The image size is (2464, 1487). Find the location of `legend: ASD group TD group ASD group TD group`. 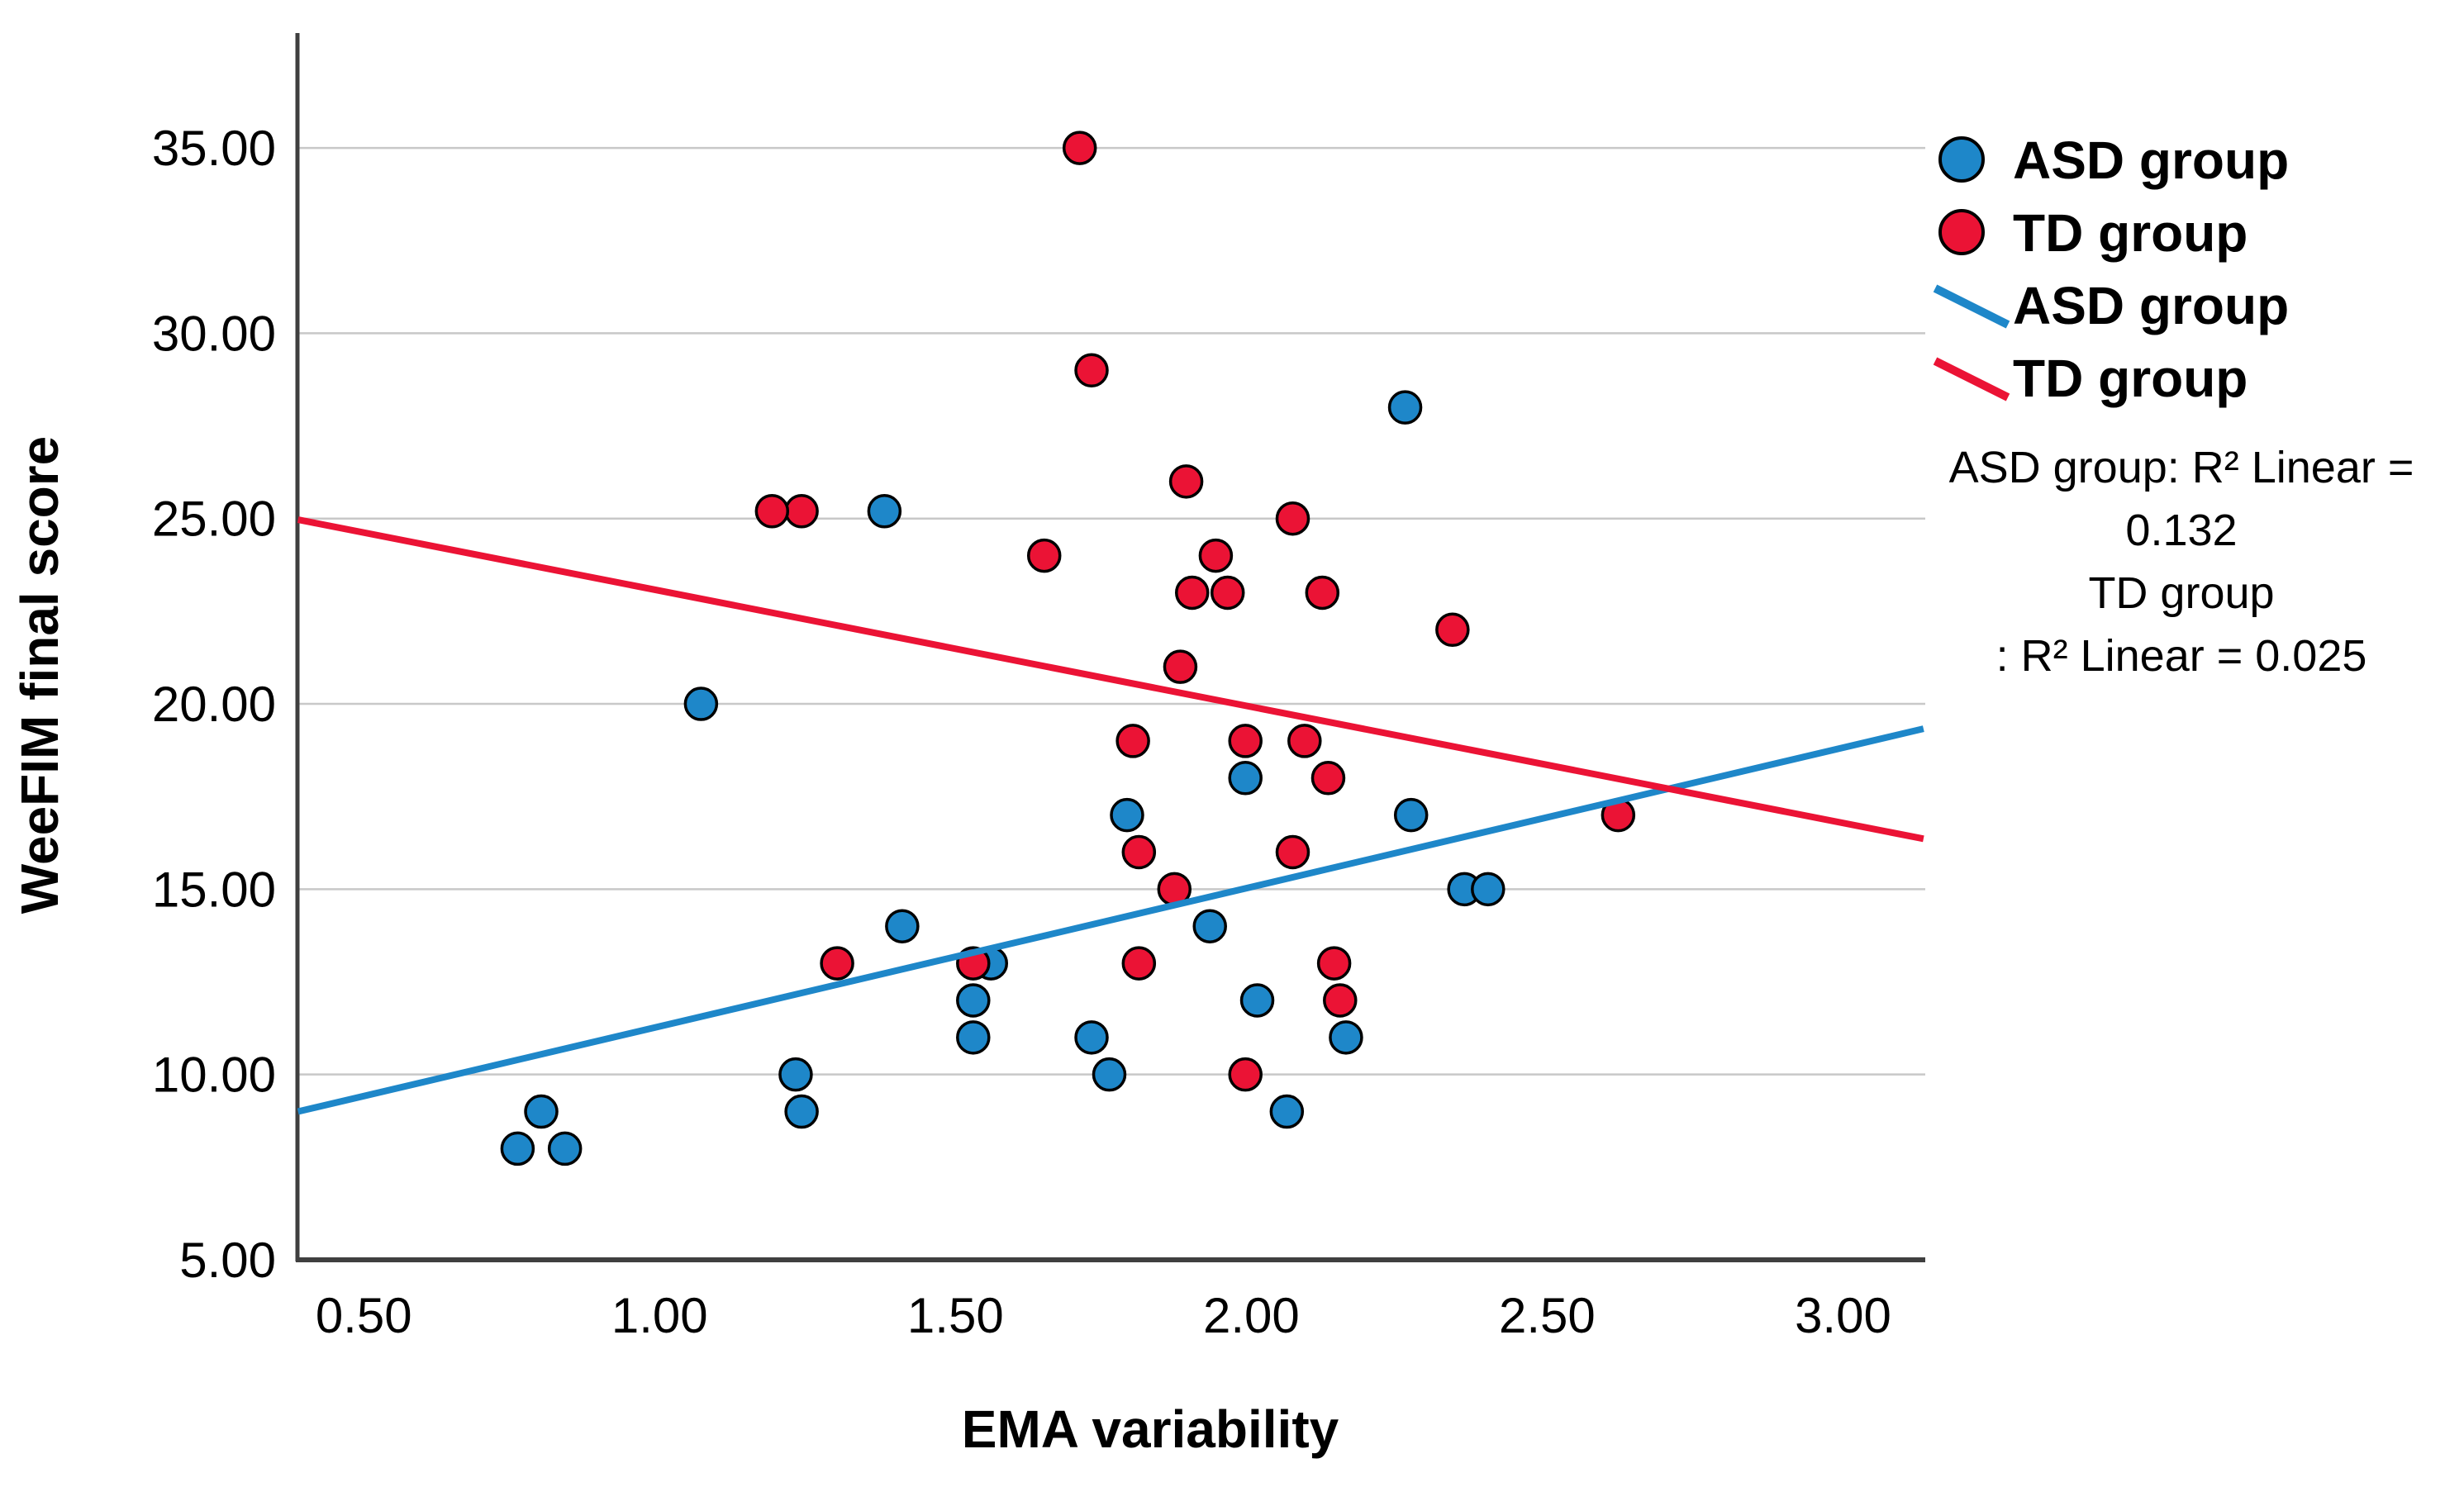

legend: ASD group TD group ASD group TD group is located at coordinates (2187, 269).